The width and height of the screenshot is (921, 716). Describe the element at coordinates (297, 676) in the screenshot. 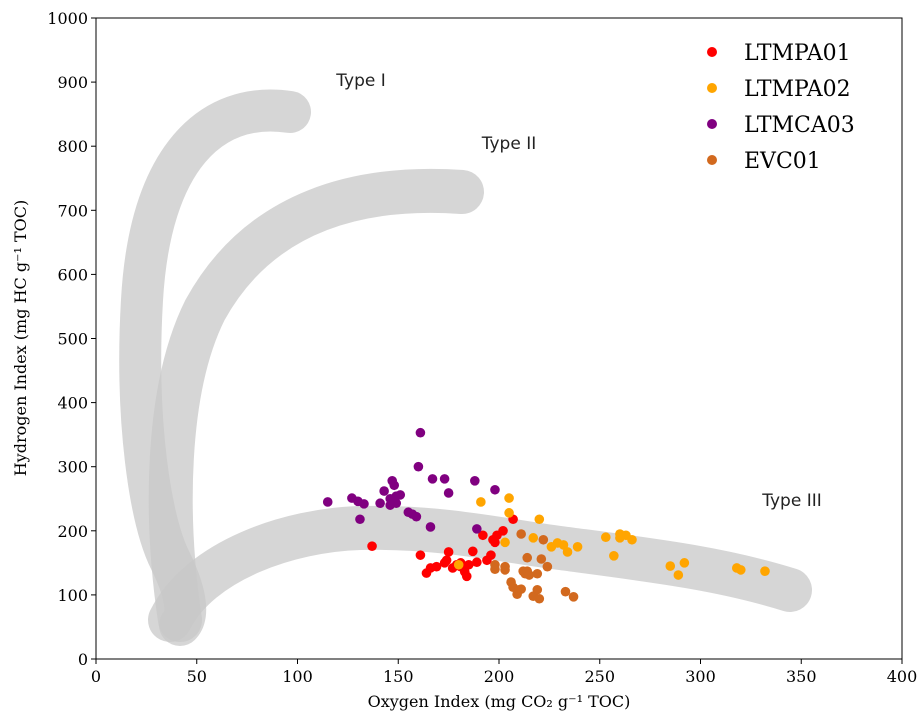

I see `x-tick-label: 100` at that location.